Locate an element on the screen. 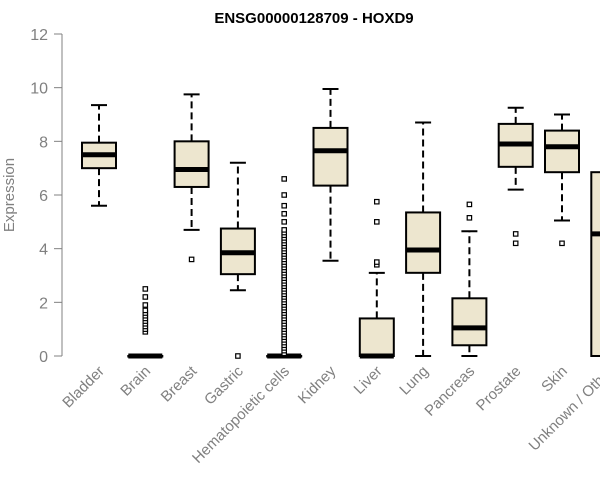 The image size is (600, 500). y-tick-label: 4 is located at coordinates (43, 250).